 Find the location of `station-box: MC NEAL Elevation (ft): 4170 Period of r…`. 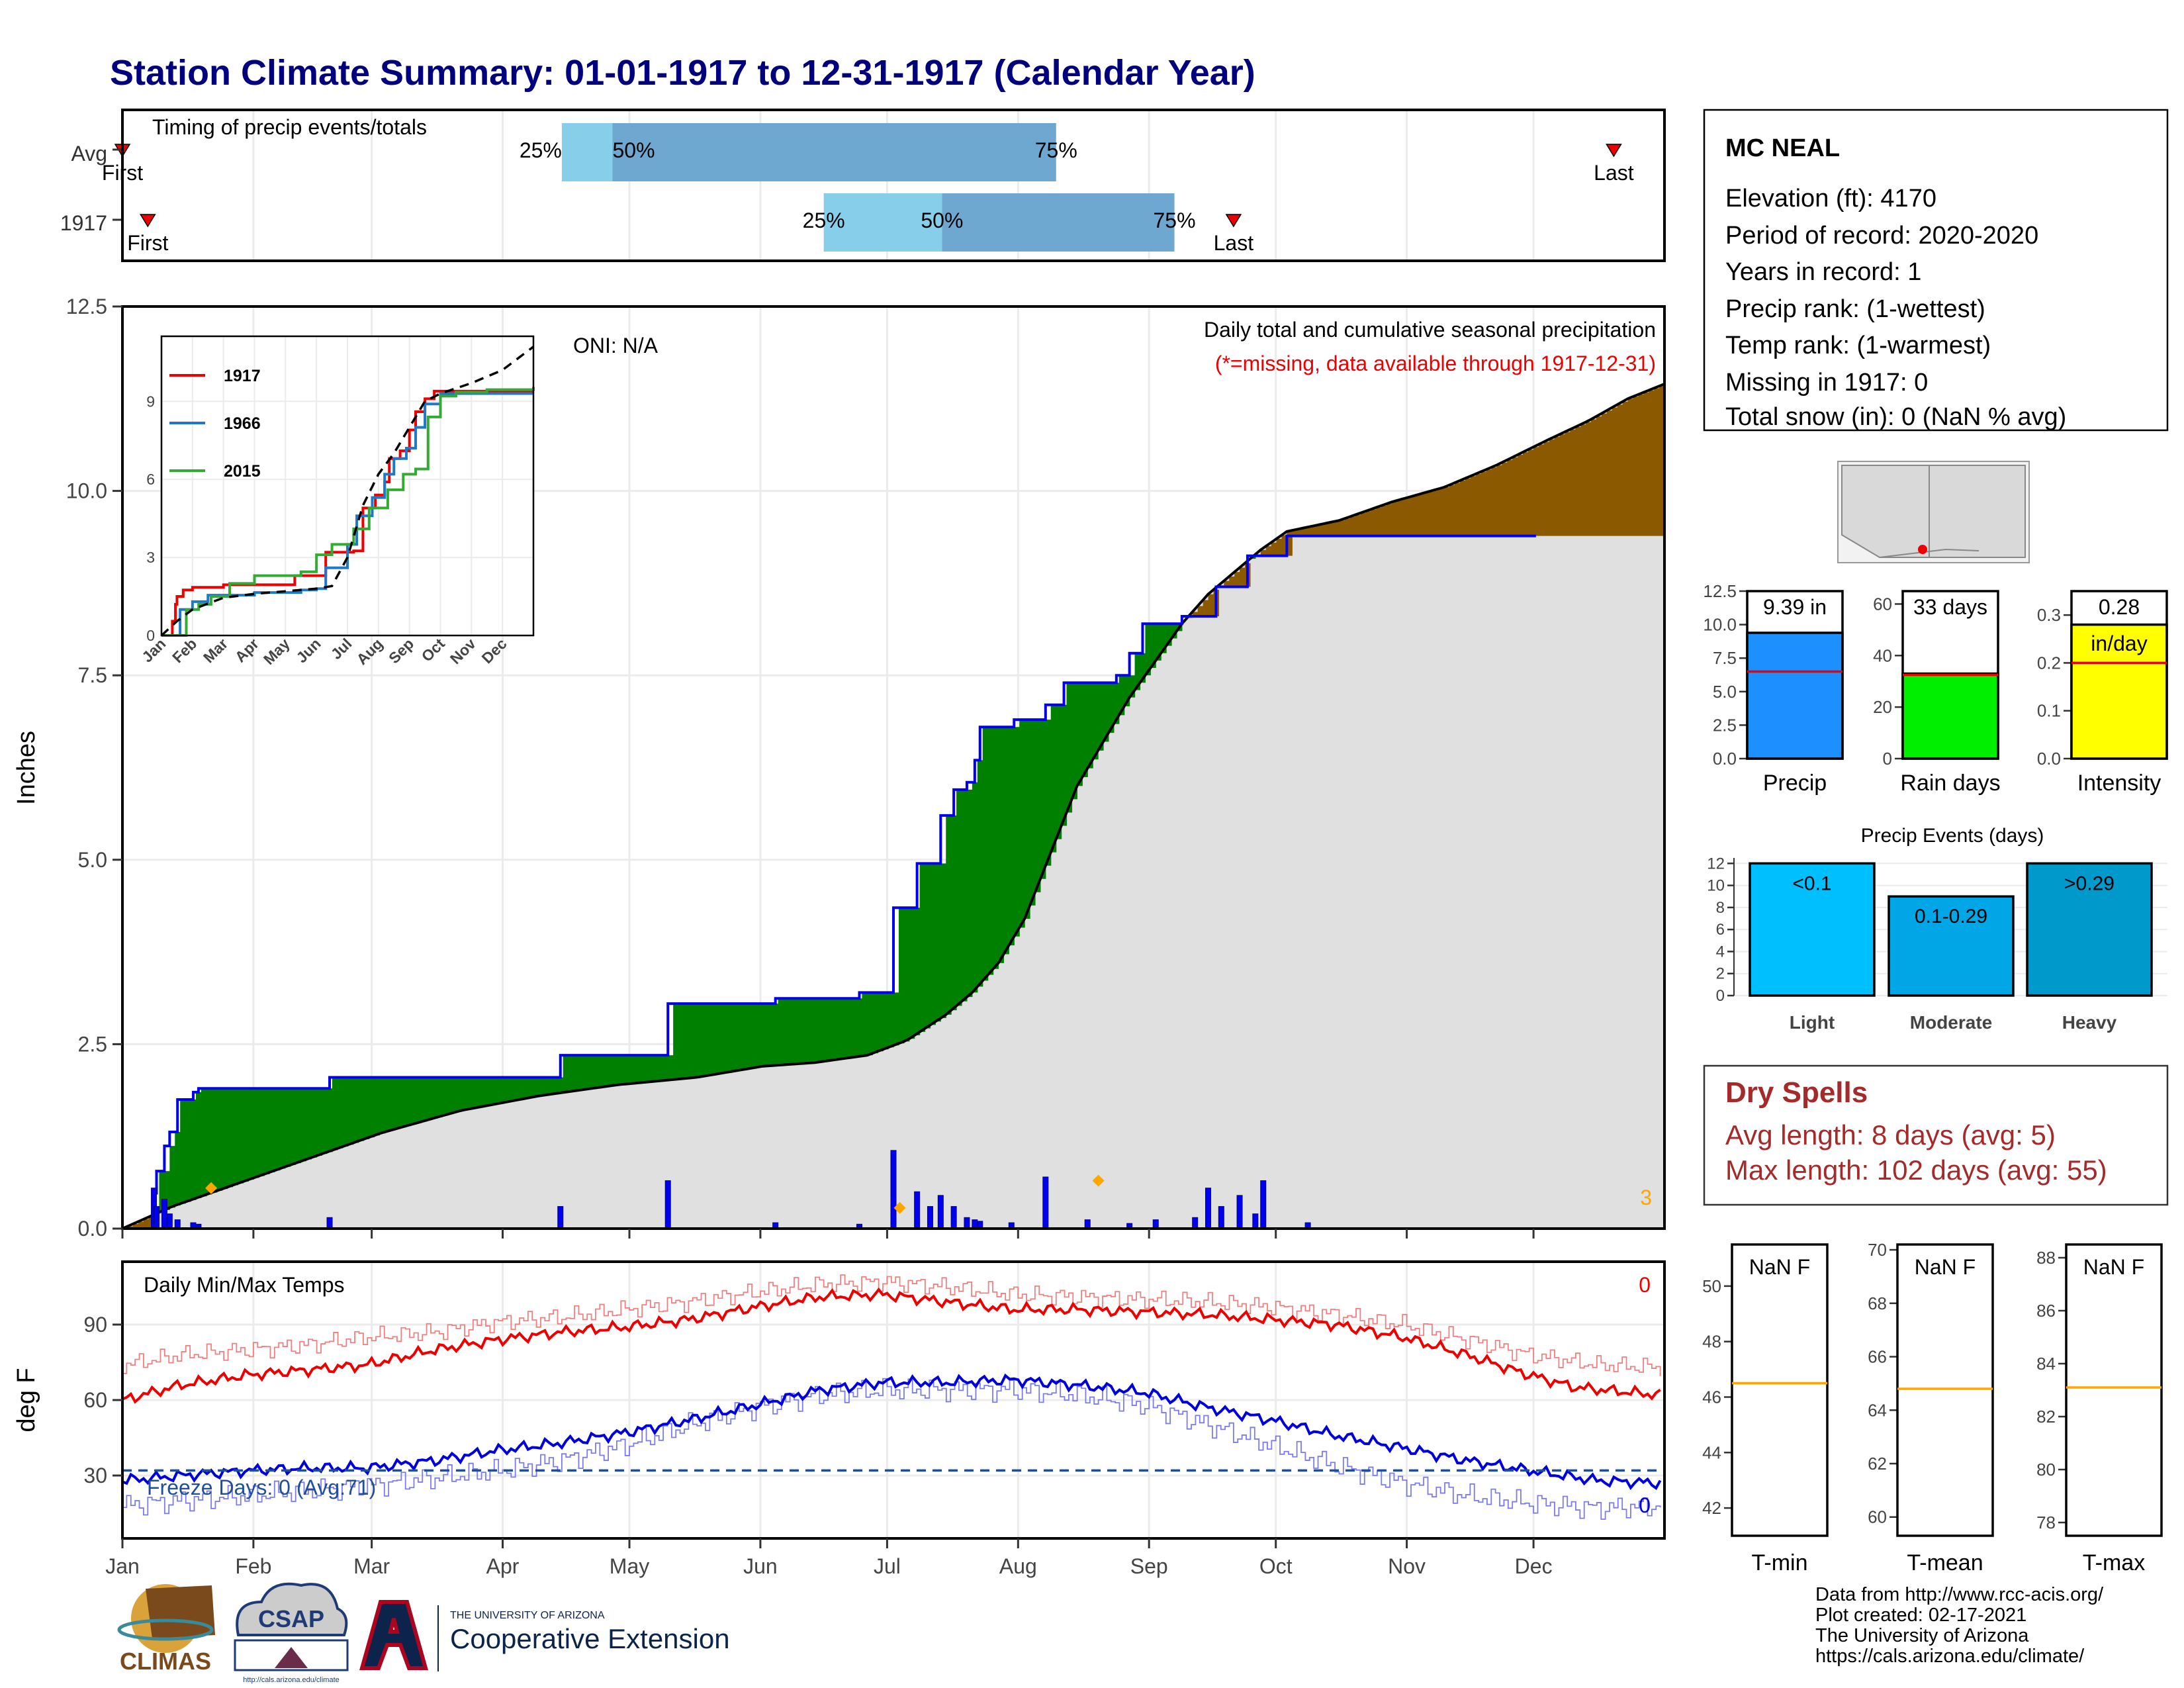

station-box: MC NEAL Elevation (ft): 4170 Period of r… is located at coordinates (1936, 270).